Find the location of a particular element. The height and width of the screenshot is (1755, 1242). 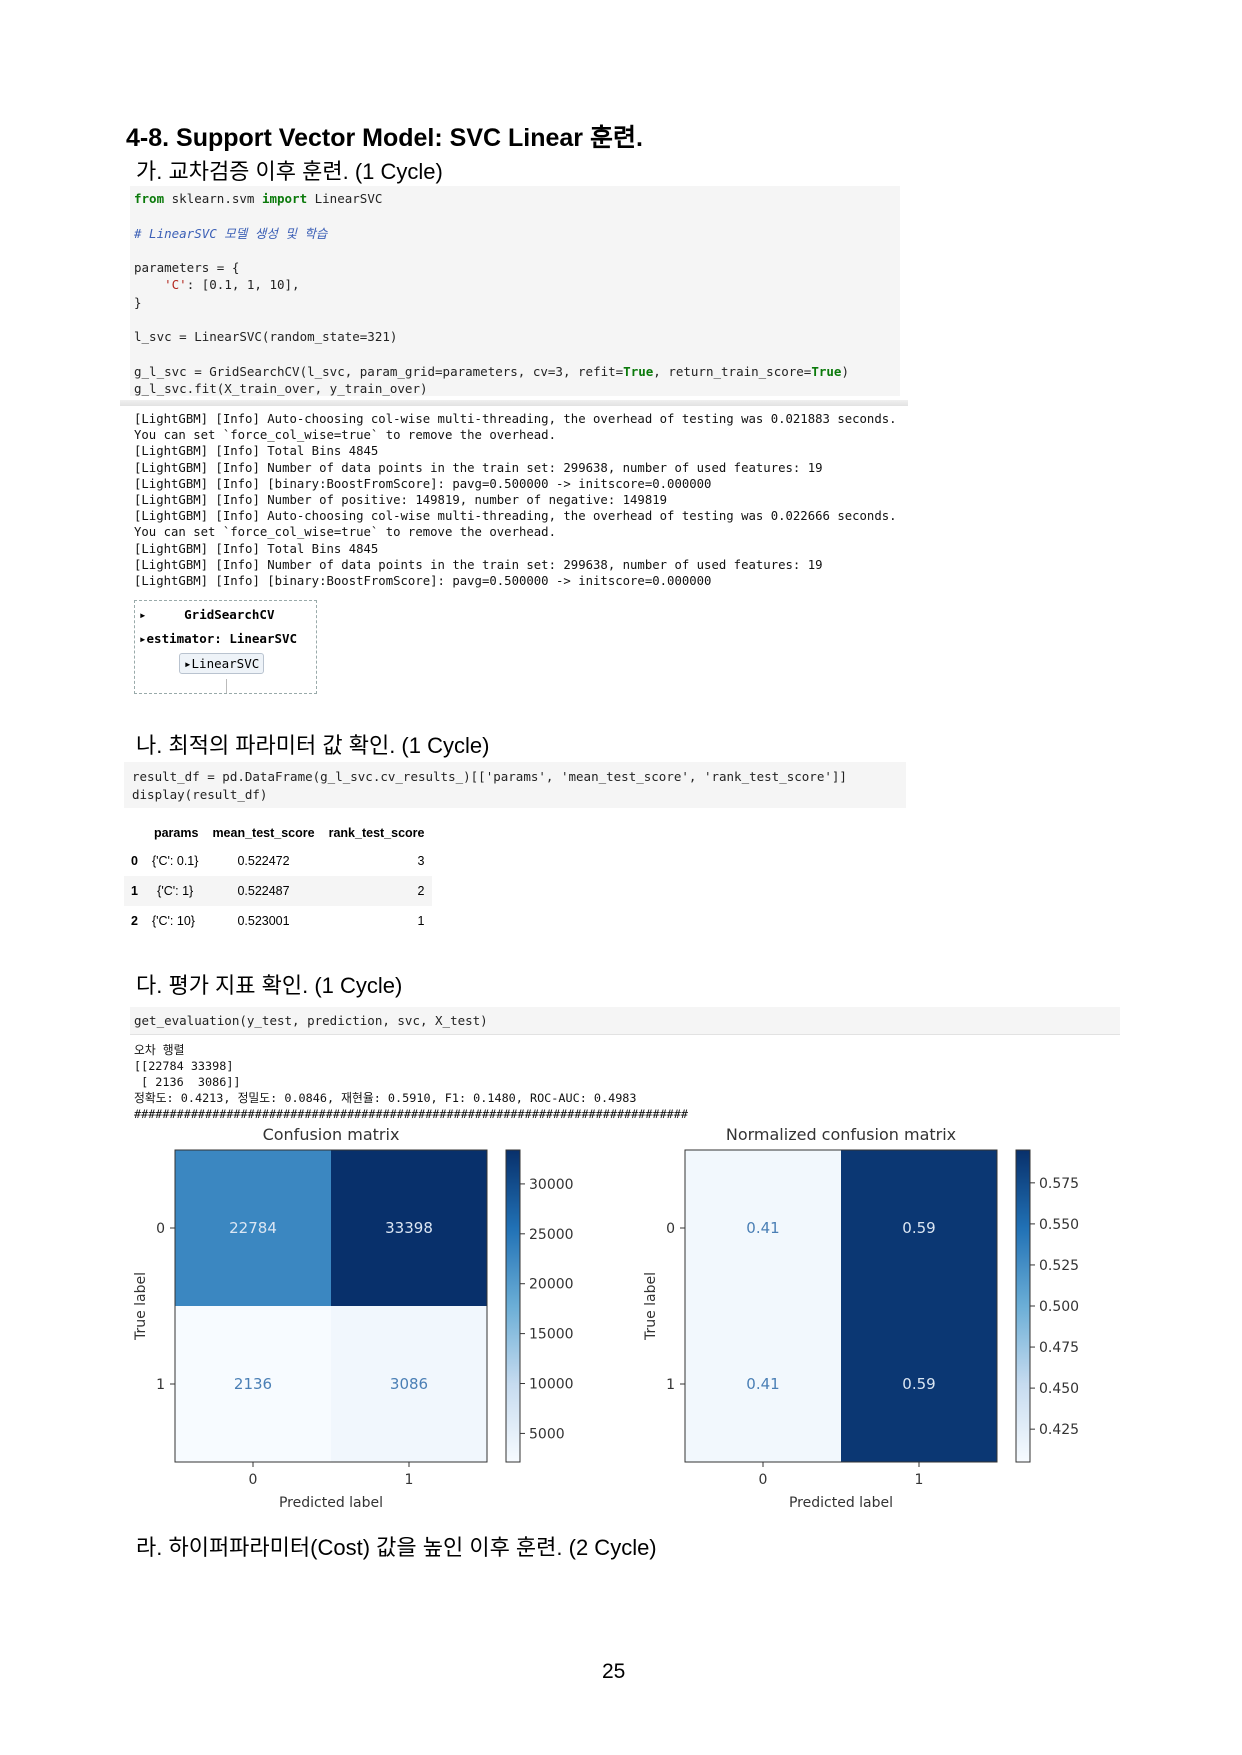

subsection-d-title: 라. 하이퍼파라미터(Cost) 값을 높인 이후 훈련. (2 Cycle) is located at coordinates (396, 1547).